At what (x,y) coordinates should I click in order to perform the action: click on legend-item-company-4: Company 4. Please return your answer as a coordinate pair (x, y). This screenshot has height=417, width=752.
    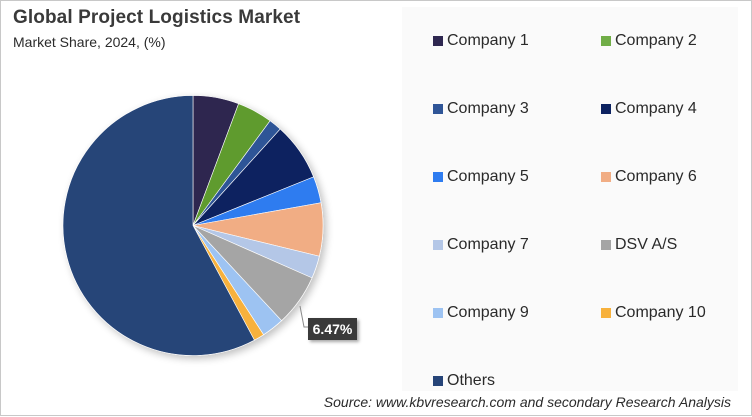
    Looking at the image, I should click on (649, 109).